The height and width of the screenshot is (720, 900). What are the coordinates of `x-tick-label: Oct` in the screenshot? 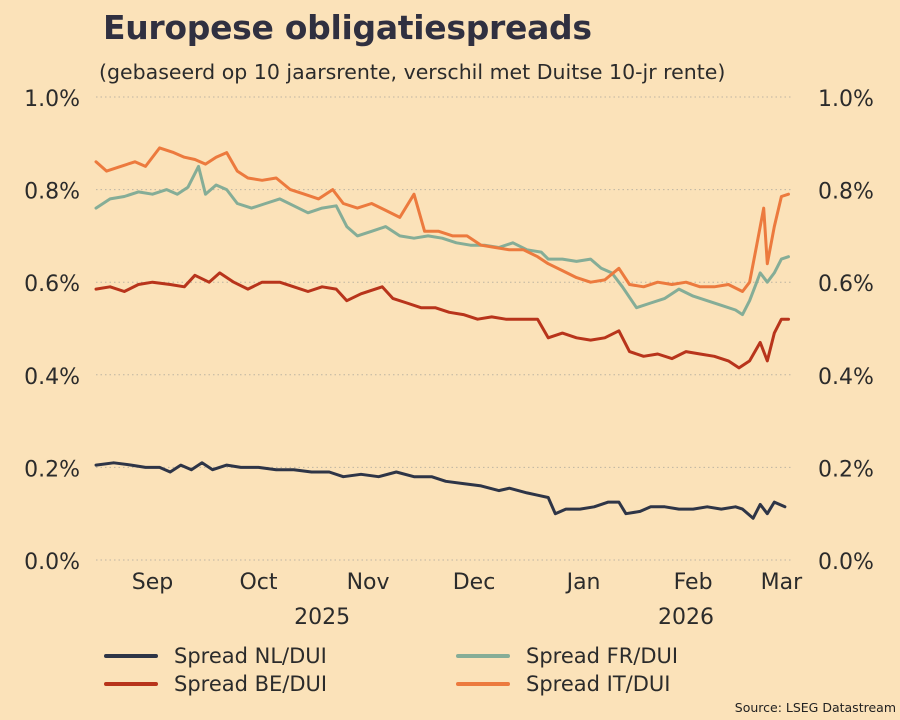 It's located at (258, 582).